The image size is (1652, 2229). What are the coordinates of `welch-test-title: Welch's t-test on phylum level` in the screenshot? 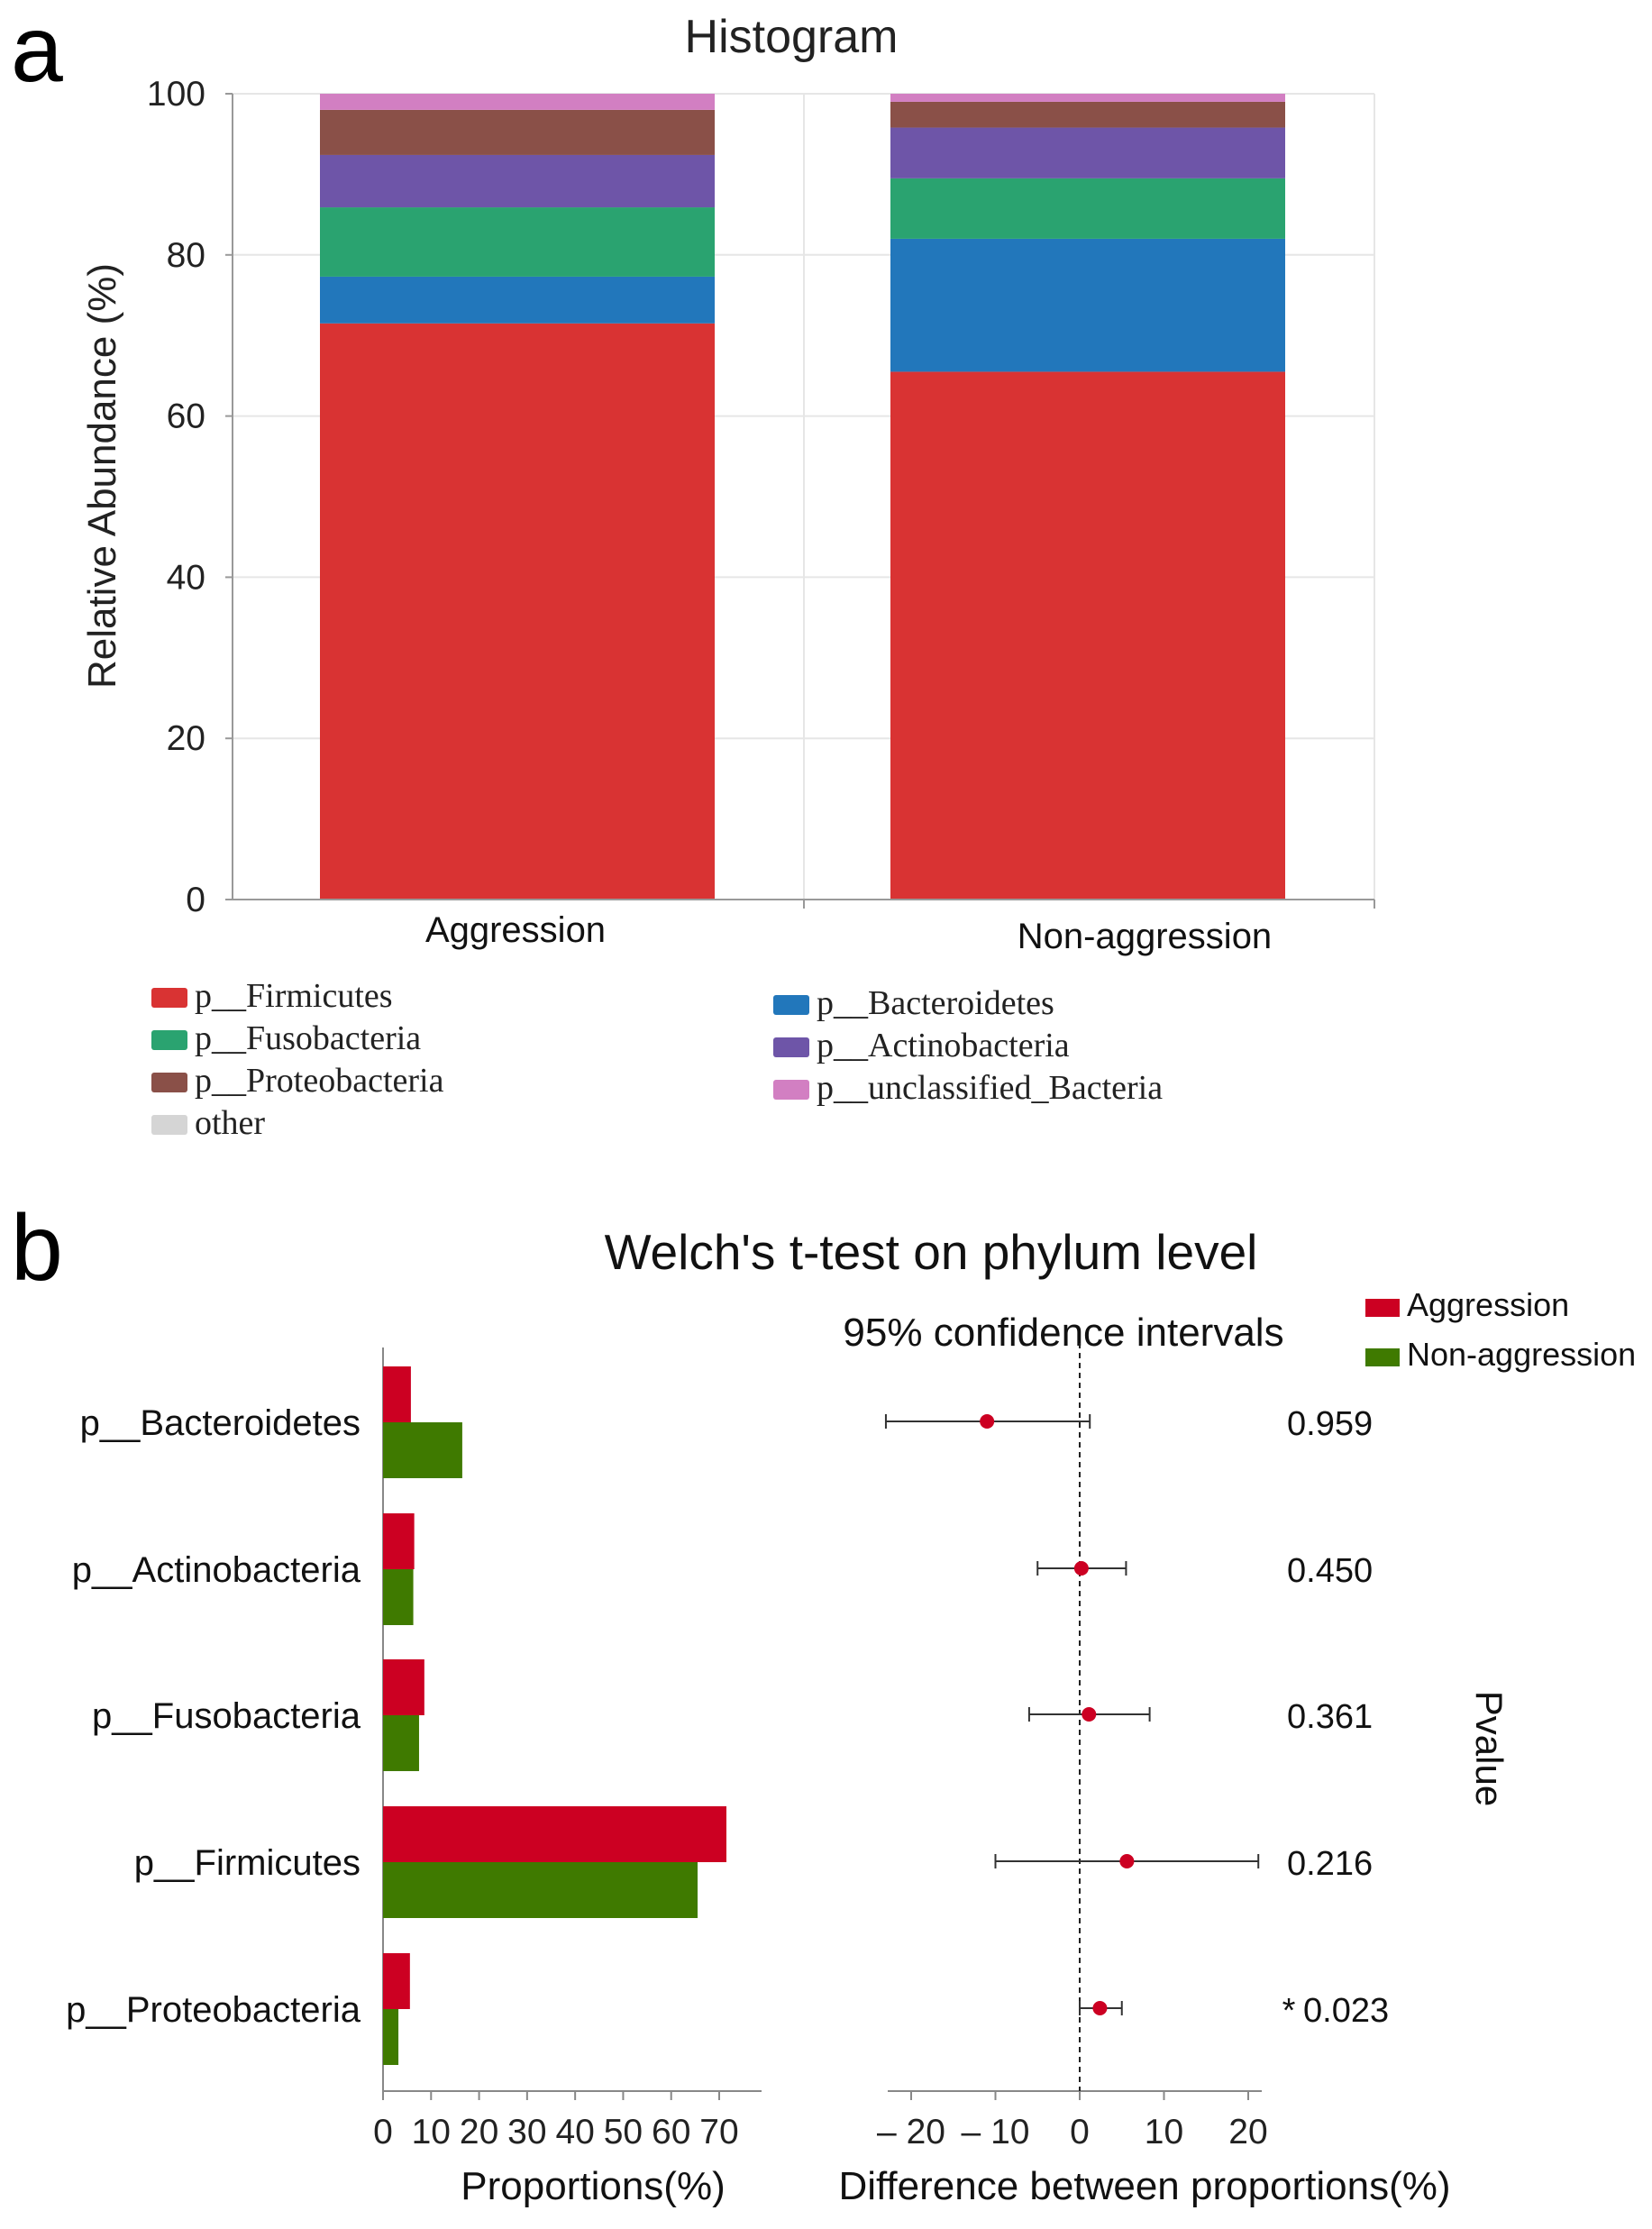 It's located at (932, 1252).